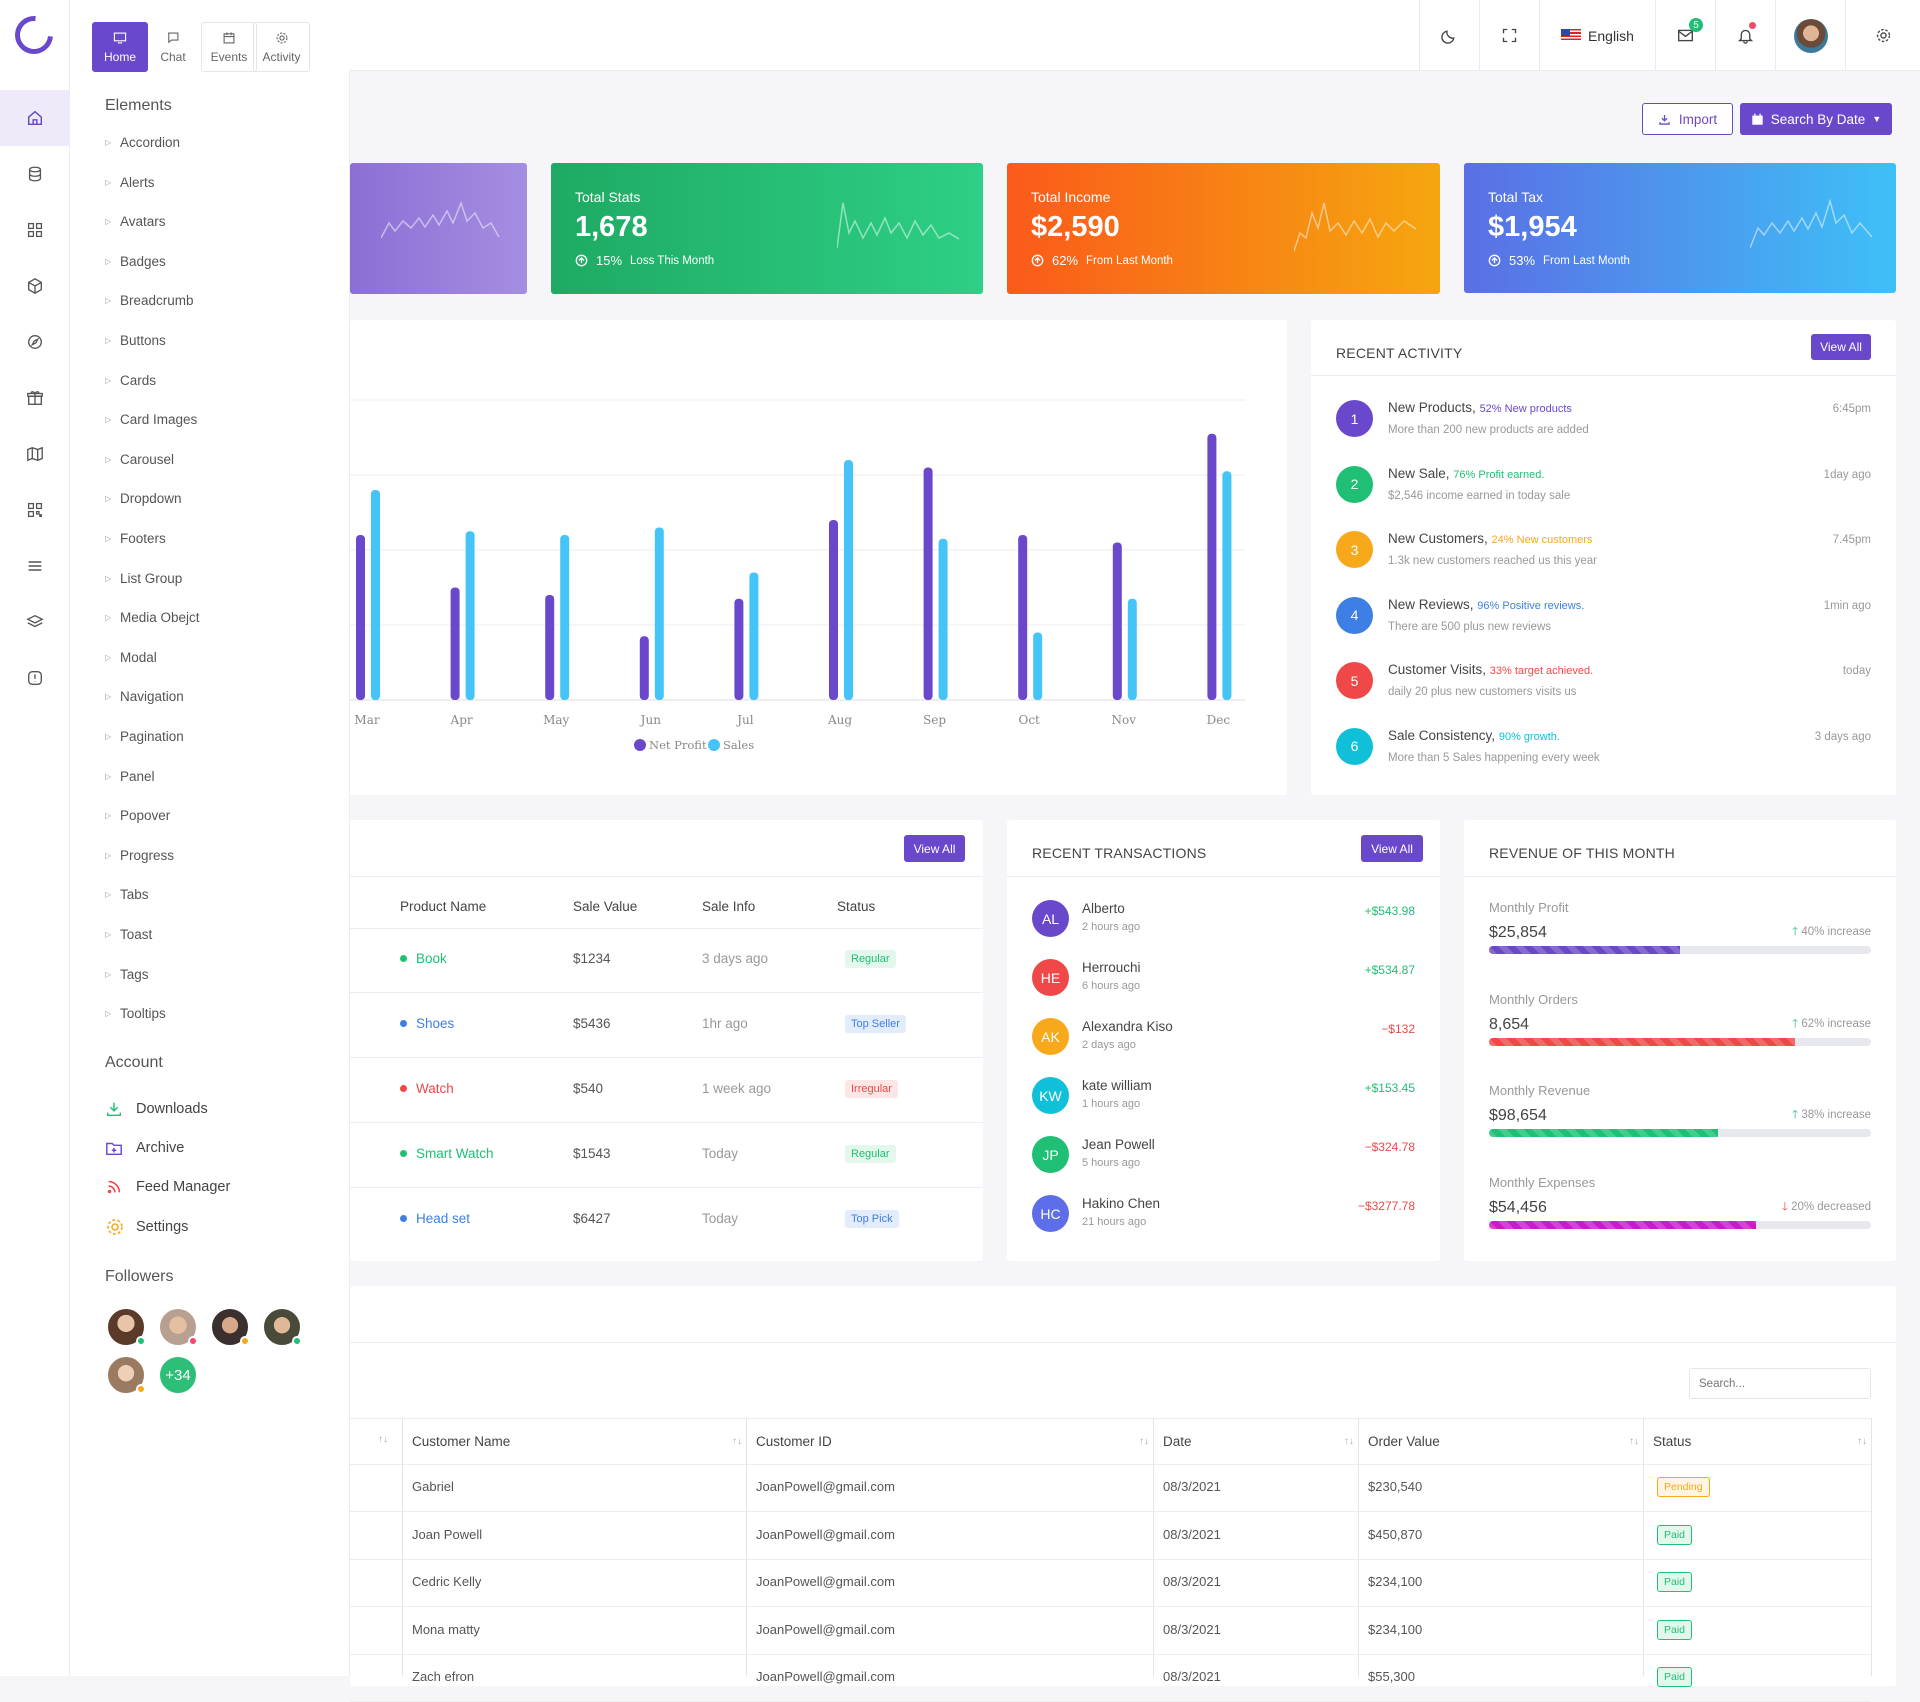 This screenshot has height=1702, width=1920. Describe the element at coordinates (178, 1375) in the screenshot. I see `followers-more-badge: +34` at that location.